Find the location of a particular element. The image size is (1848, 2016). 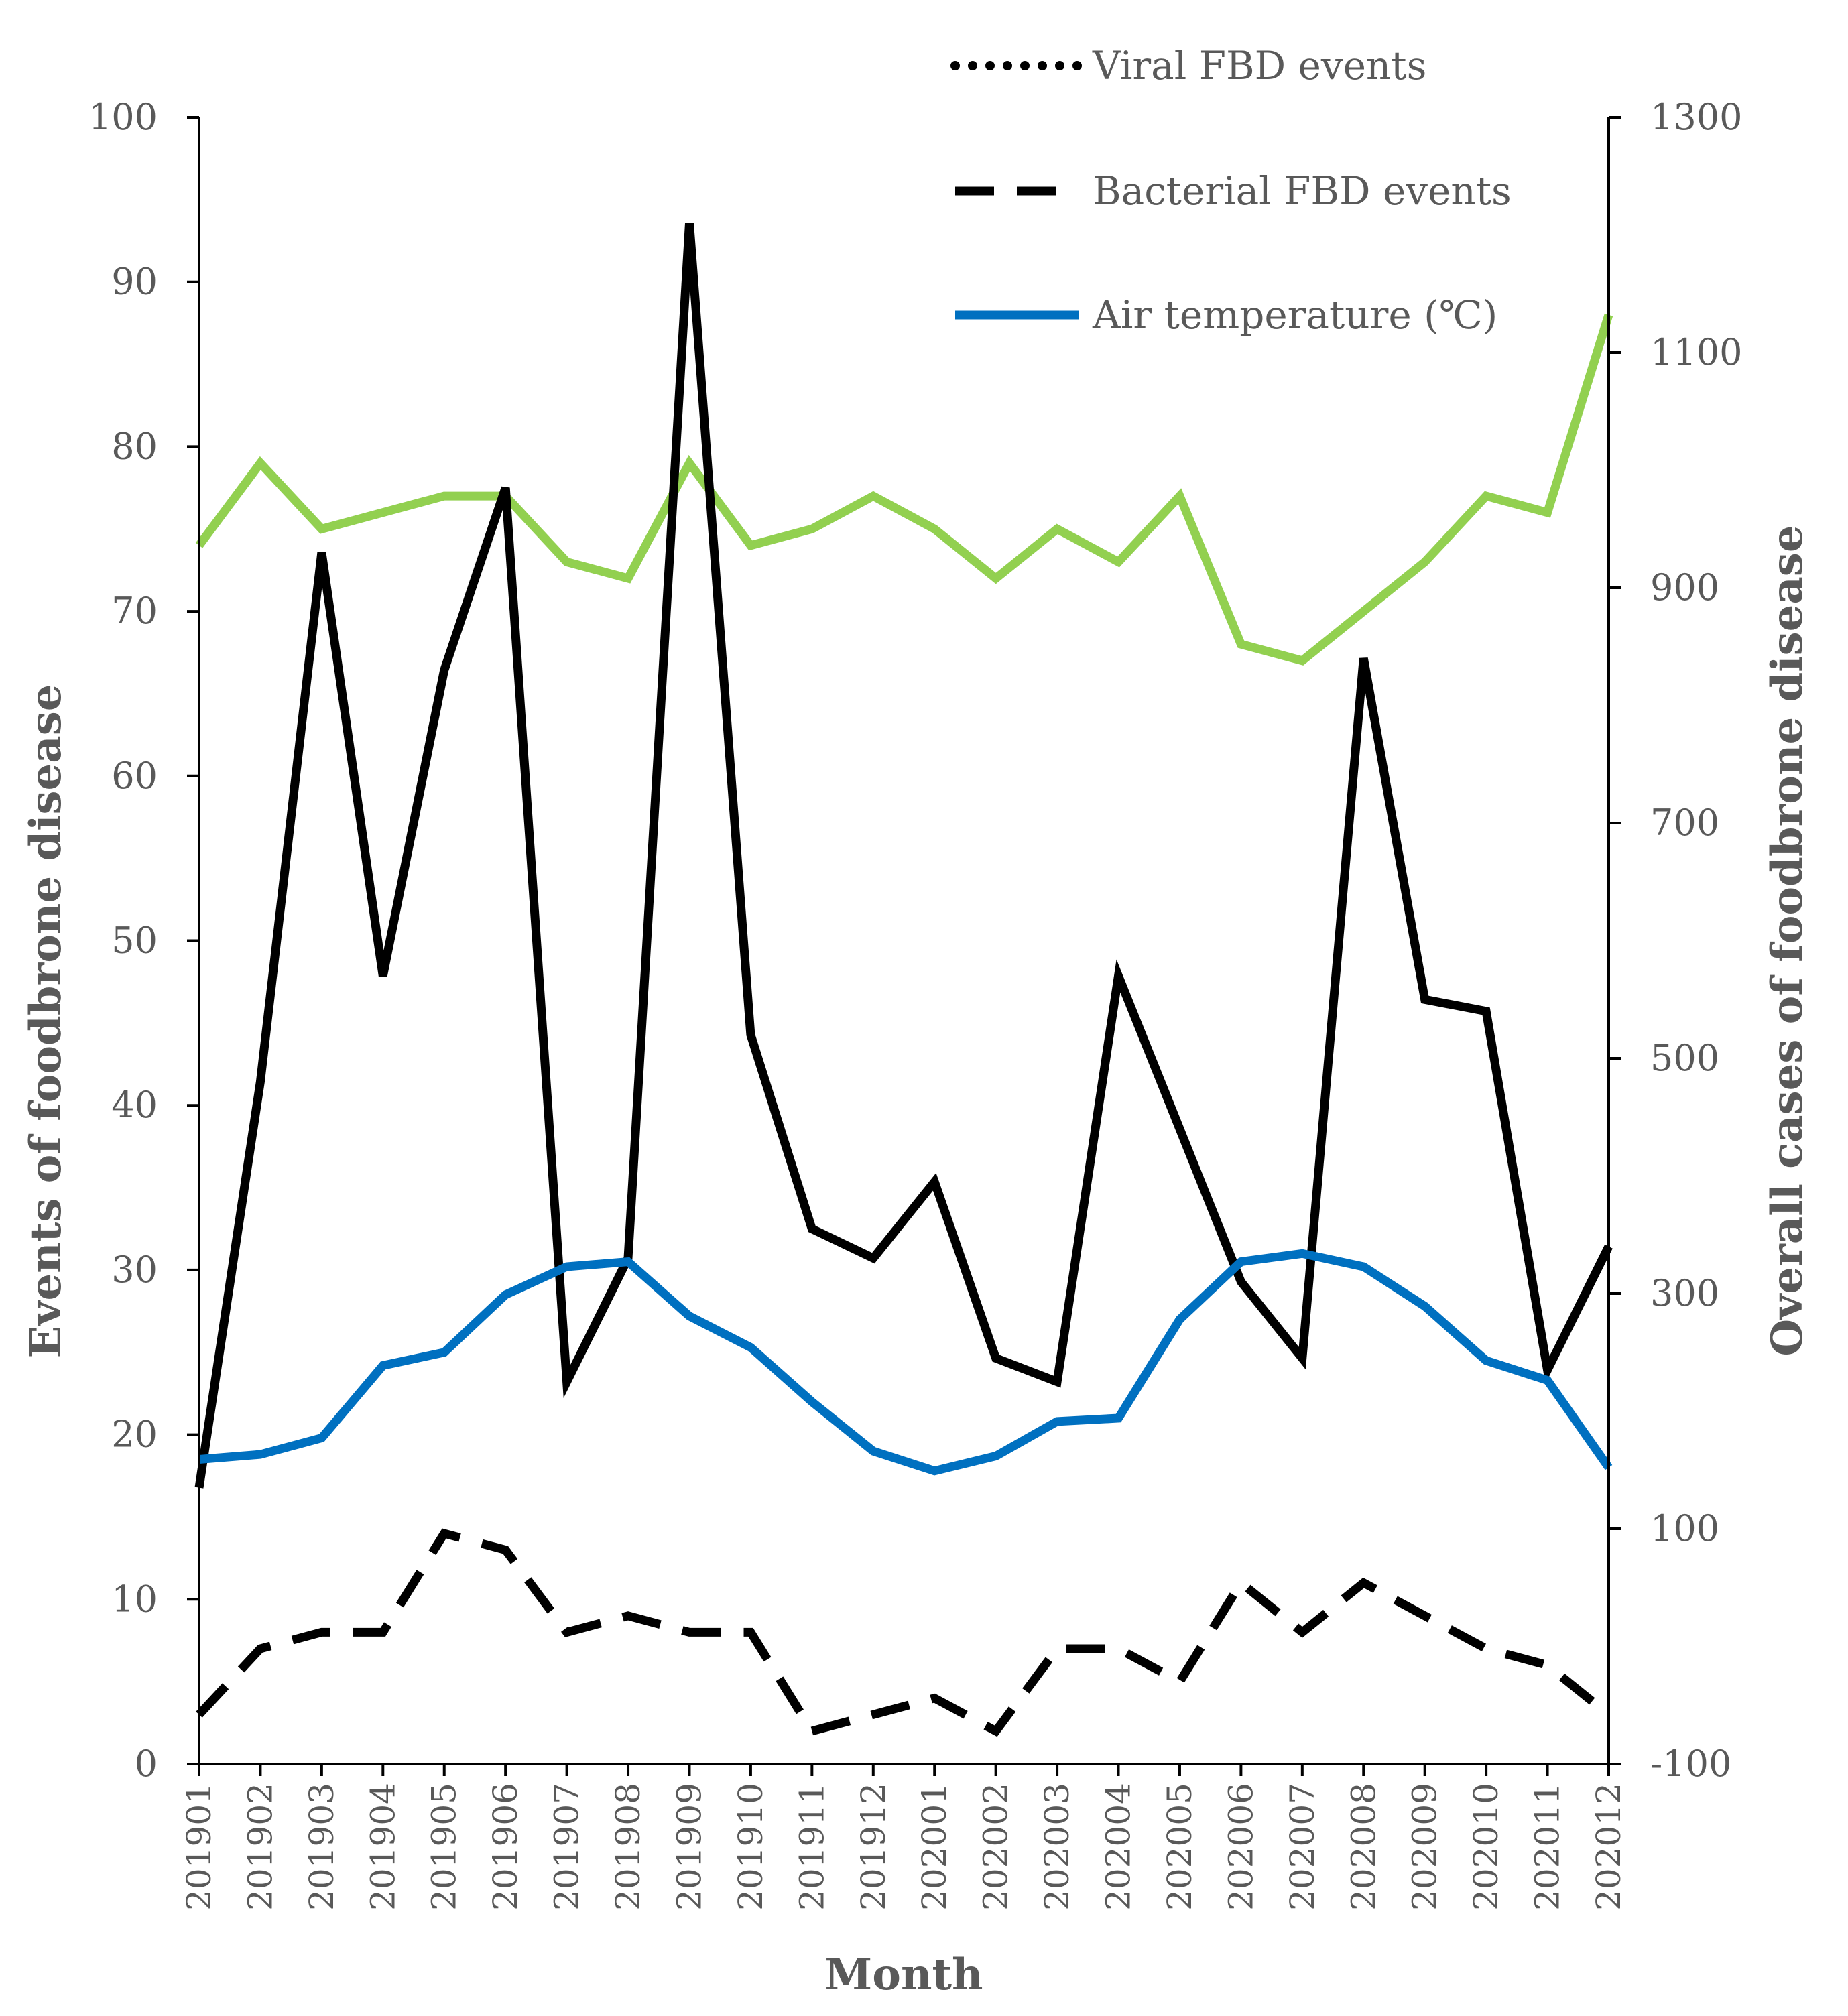

left-tick-label: 20 is located at coordinates (134, 1435).